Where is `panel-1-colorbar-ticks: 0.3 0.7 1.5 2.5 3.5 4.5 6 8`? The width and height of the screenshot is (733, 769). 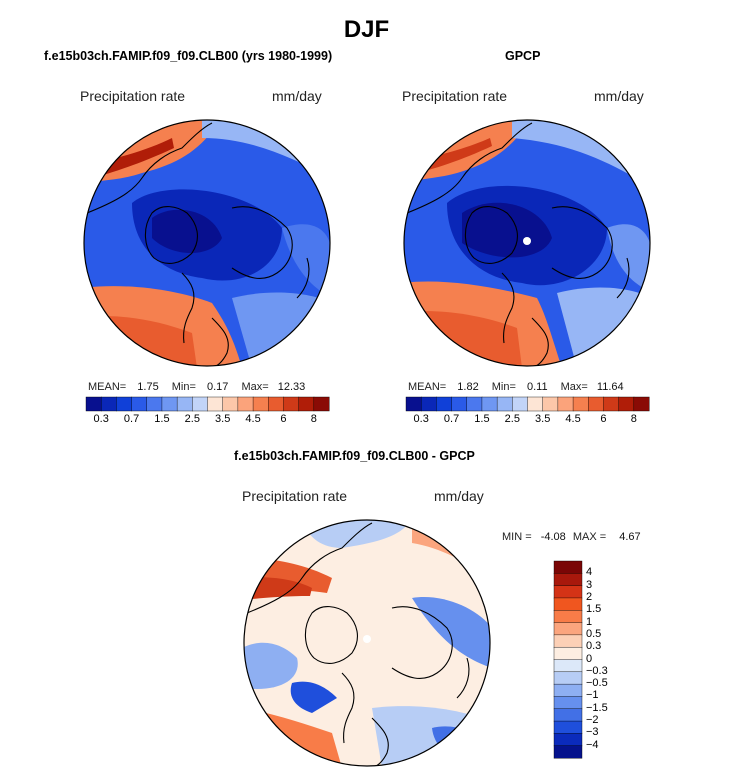 panel-1-colorbar-ticks: 0.3 0.7 1.5 2.5 3.5 4.5 6 8 is located at coordinates (207, 420).